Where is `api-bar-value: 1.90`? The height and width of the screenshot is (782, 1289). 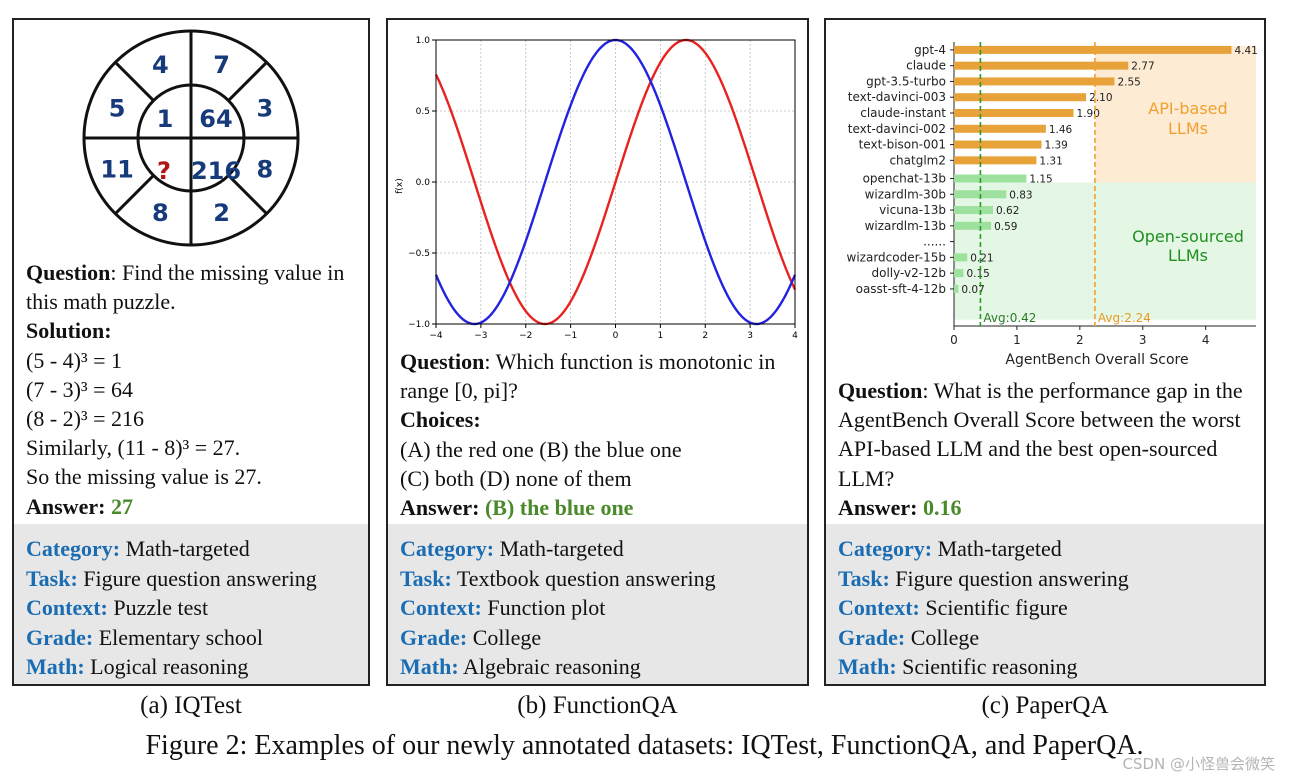 api-bar-value: 1.90 is located at coordinates (1088, 114).